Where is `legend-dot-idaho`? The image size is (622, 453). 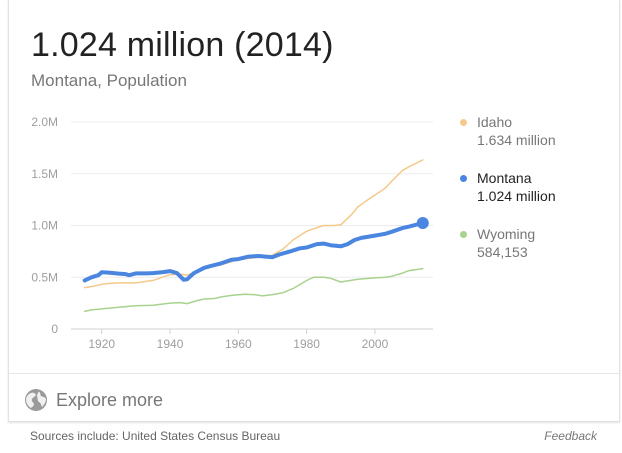
legend-dot-idaho is located at coordinates (463, 122).